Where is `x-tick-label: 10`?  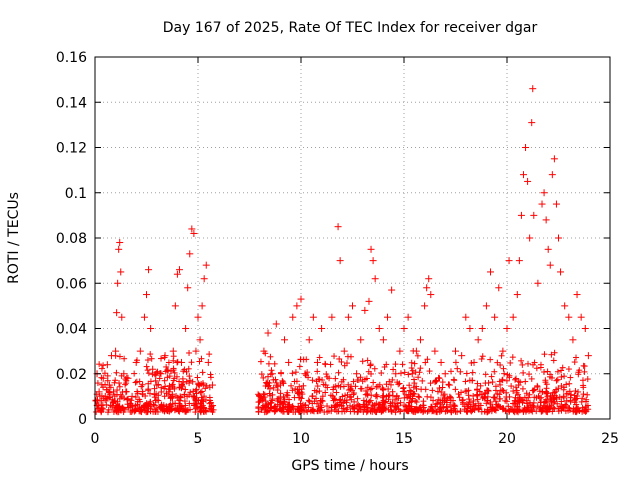
x-tick-label: 10 is located at coordinates (301, 439).